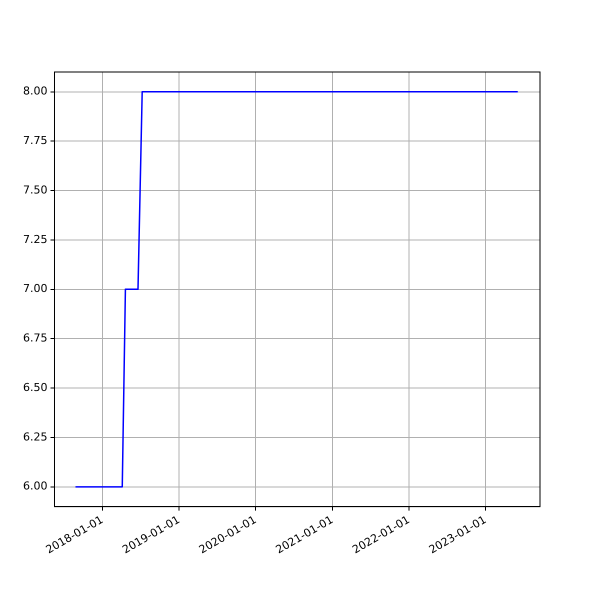  I want to click on y-tick-label: 6.25, so click(35, 437).